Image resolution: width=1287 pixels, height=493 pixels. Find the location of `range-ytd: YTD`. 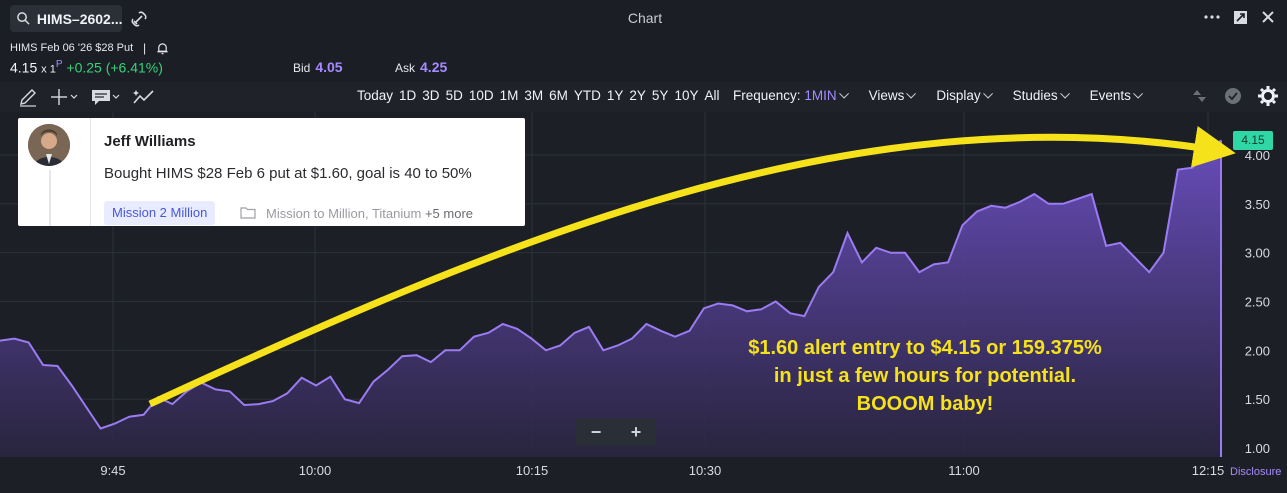

range-ytd: YTD is located at coordinates (587, 95).